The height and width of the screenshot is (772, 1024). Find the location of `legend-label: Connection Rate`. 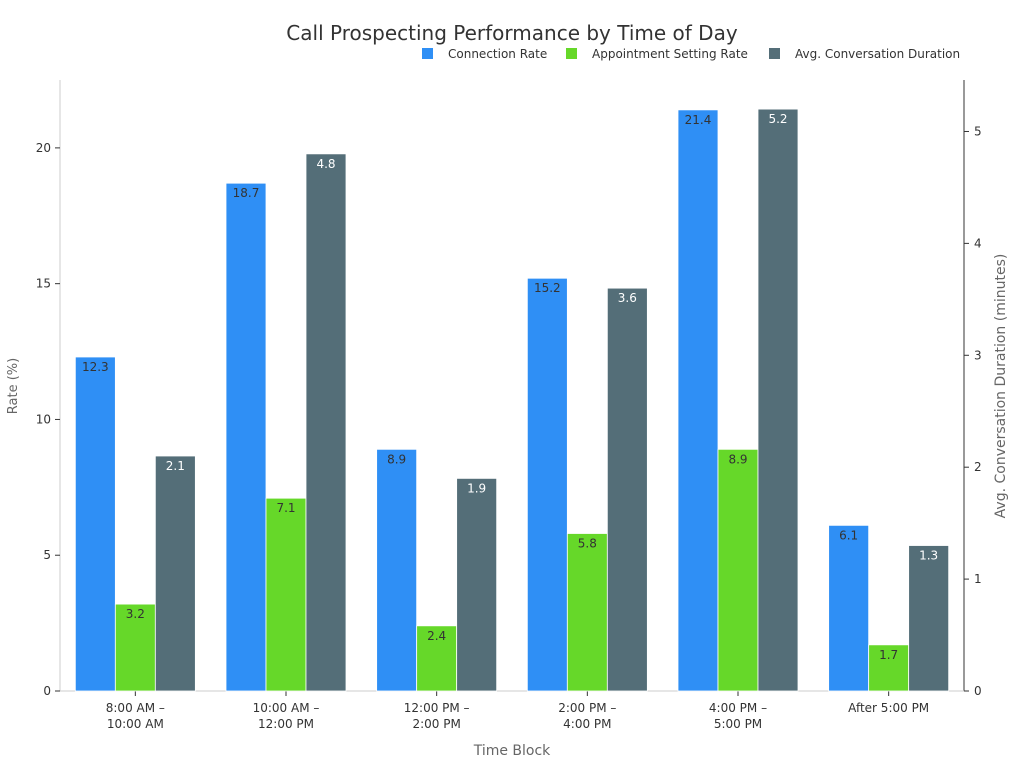

legend-label: Connection Rate is located at coordinates (497, 54).